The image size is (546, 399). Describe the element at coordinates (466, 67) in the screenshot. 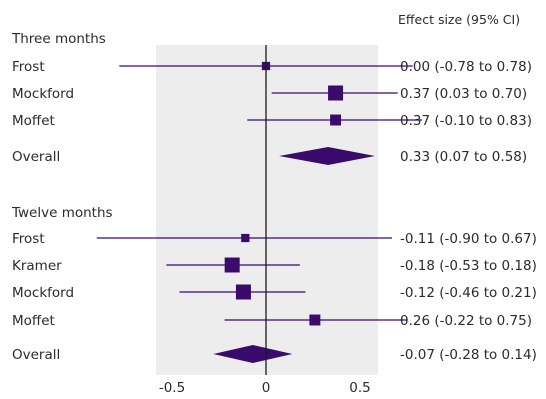

I see `study-effect-label: 0.00 (-0.78 to 0.78)` at that location.